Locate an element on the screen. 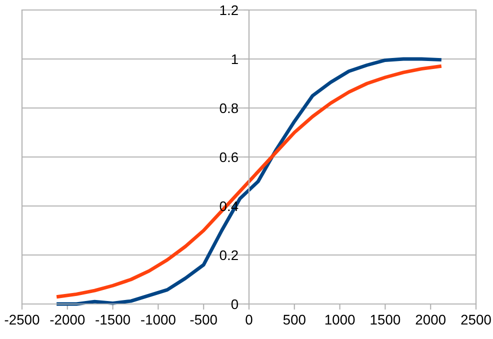  y-tick-label: 0.8 is located at coordinates (229, 108).